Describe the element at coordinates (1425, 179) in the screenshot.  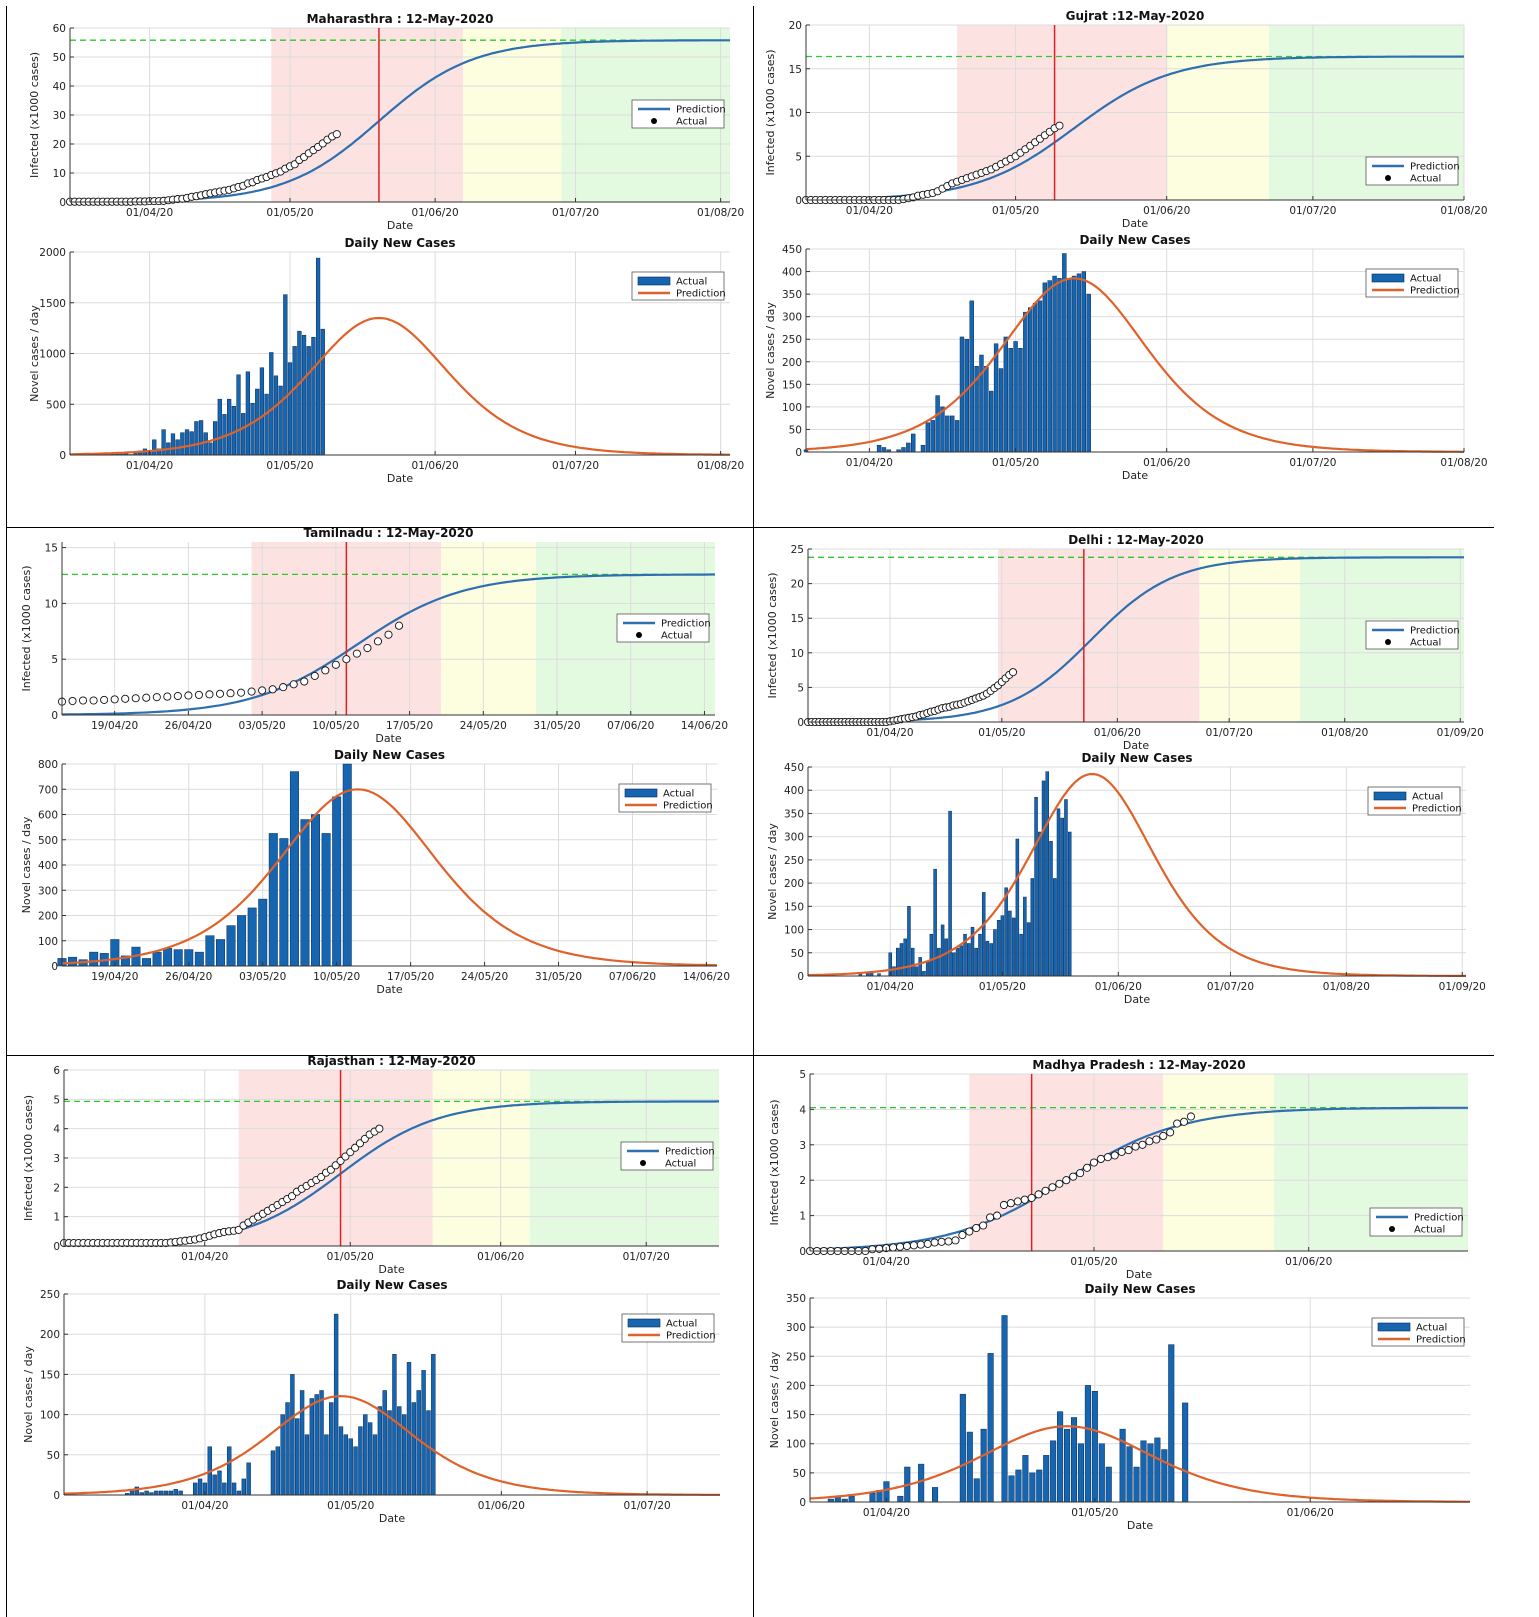
I see `gujrat-cum-legend-label-actual: Actual` at that location.